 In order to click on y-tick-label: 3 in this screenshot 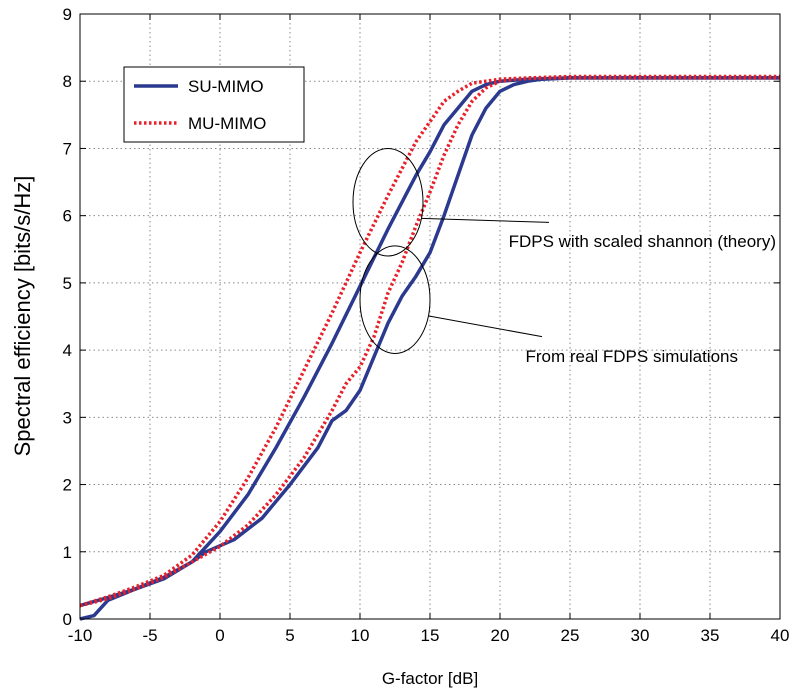, I will do `click(67, 417)`.